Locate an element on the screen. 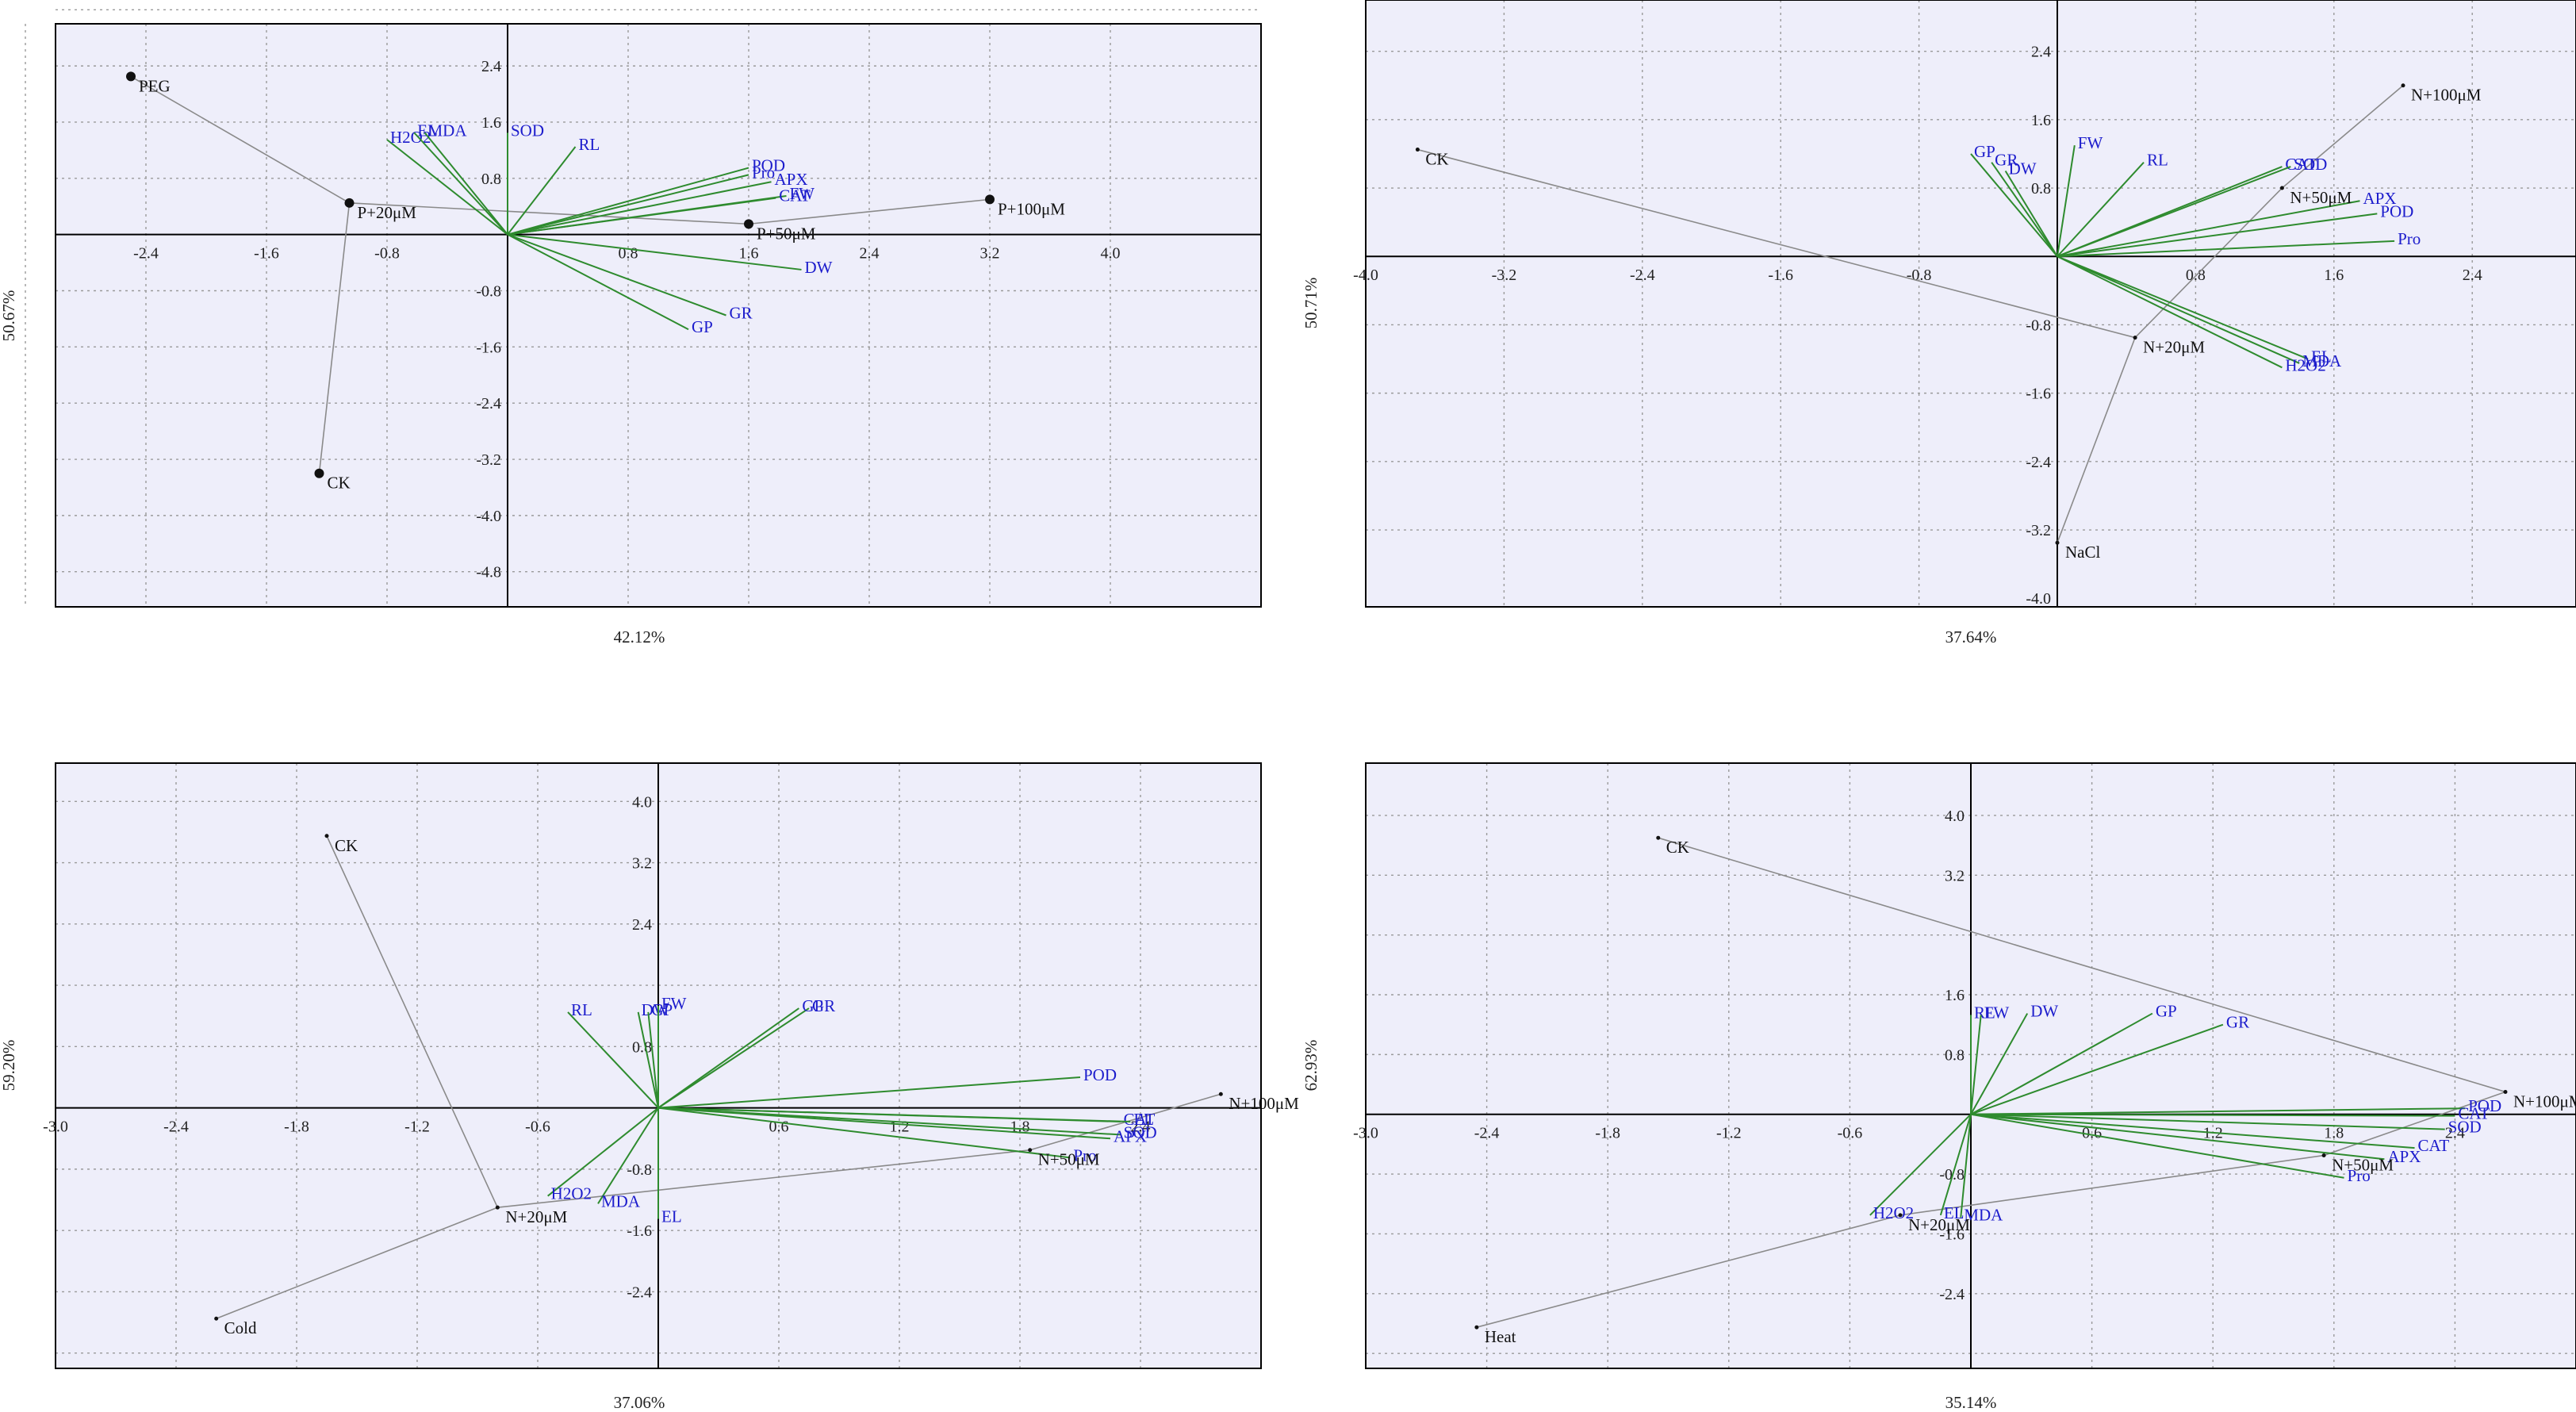 This screenshot has width=2576, height=1412. sample-connector is located at coordinates (1910, 314).